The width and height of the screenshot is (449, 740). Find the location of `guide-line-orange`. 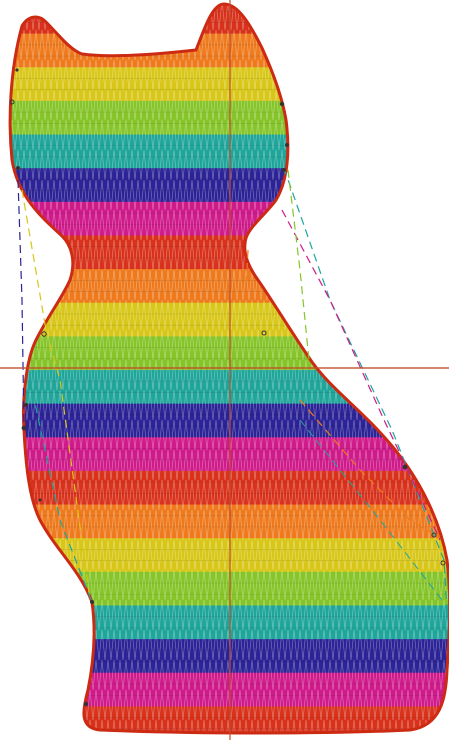

guide-line-orange is located at coordinates (367, 467).